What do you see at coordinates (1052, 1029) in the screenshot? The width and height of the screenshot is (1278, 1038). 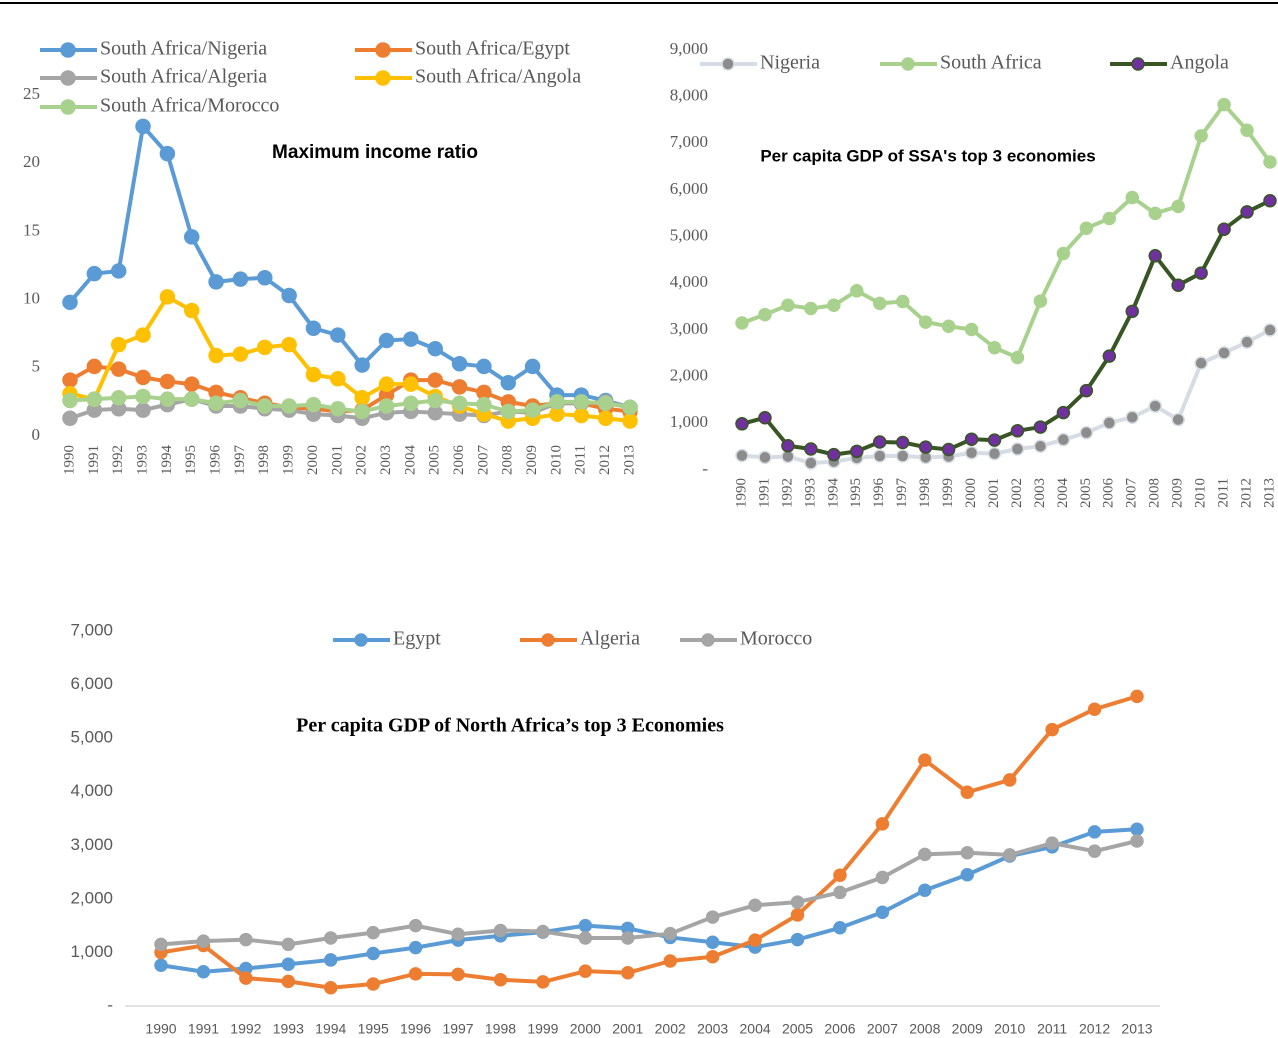 I see `x-tick-label: 2011` at bounding box center [1052, 1029].